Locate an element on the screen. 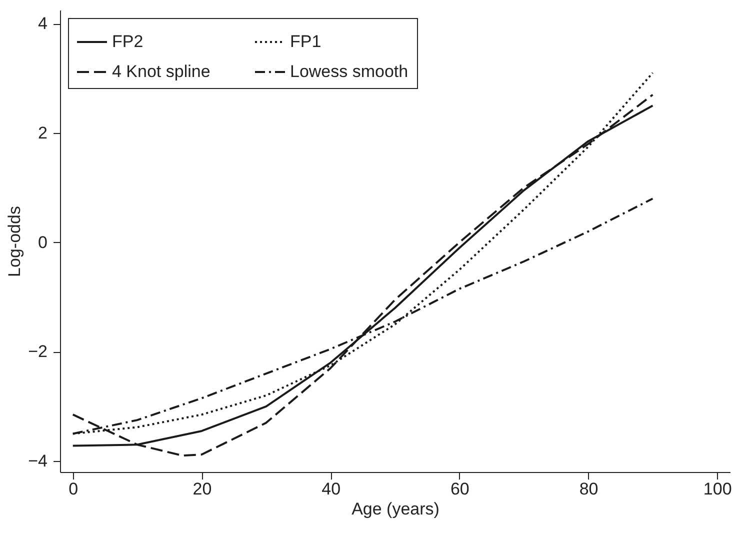  y-tick-label: 2 is located at coordinates (43, 133).